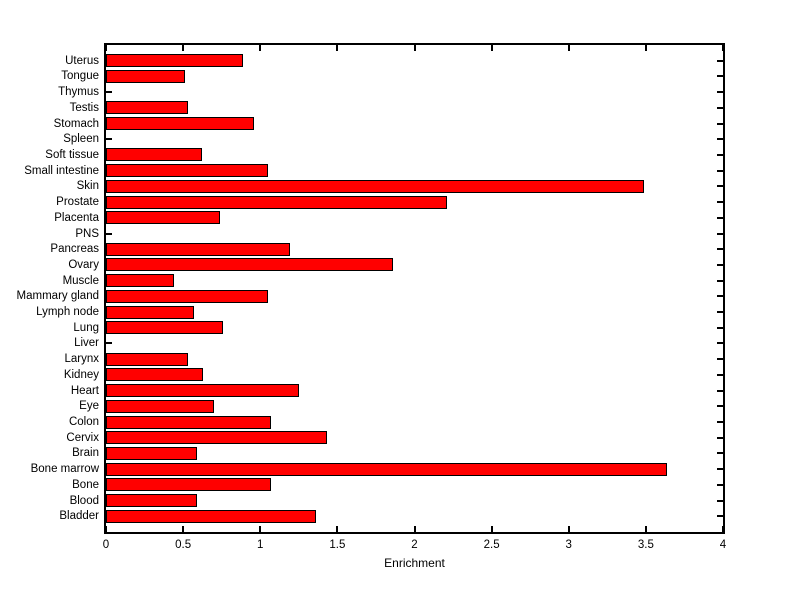 This screenshot has height=599, width=800. Describe the element at coordinates (375, 186) in the screenshot. I see `bar-skin` at that location.